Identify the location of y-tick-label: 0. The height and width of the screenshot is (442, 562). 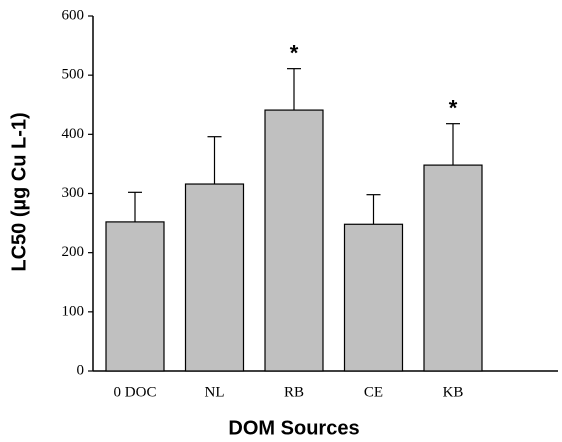
(81, 370).